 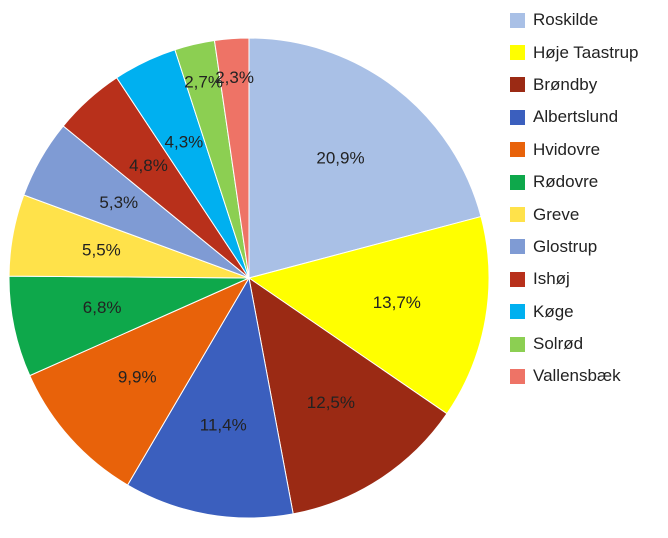 I want to click on data-label-glostrup: 5,3%, so click(x=118, y=202).